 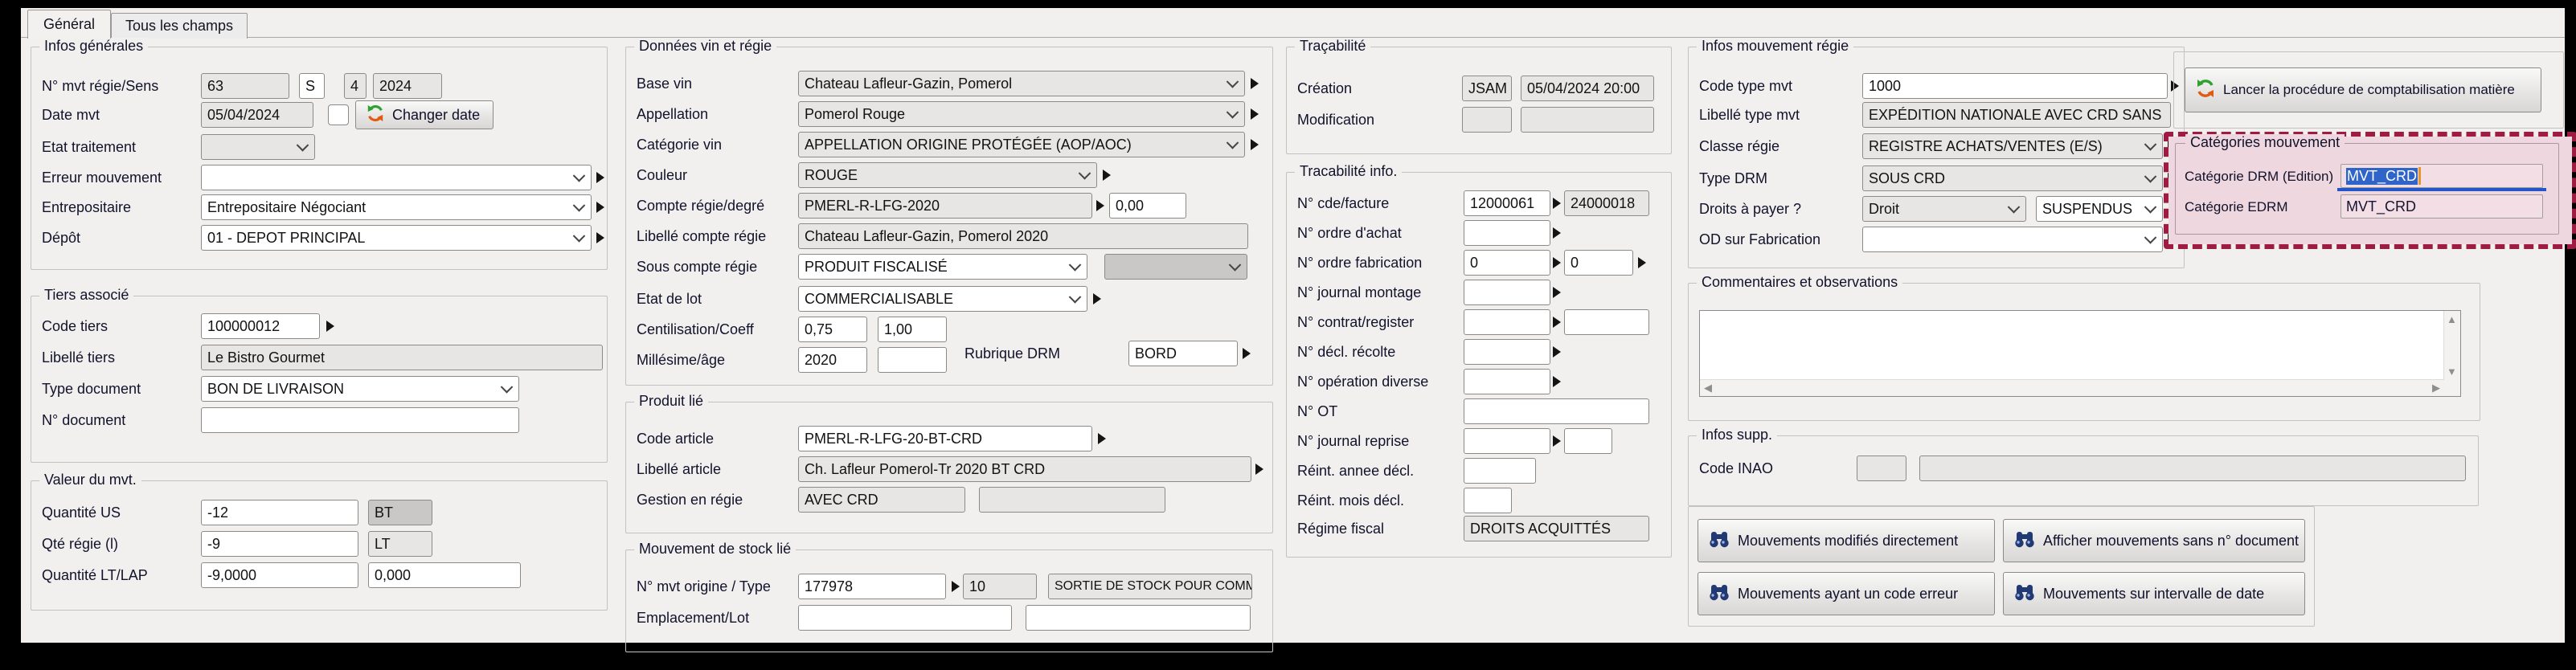 I want to click on num-journal-reprise-detail-arrow, so click(x=1557, y=441).